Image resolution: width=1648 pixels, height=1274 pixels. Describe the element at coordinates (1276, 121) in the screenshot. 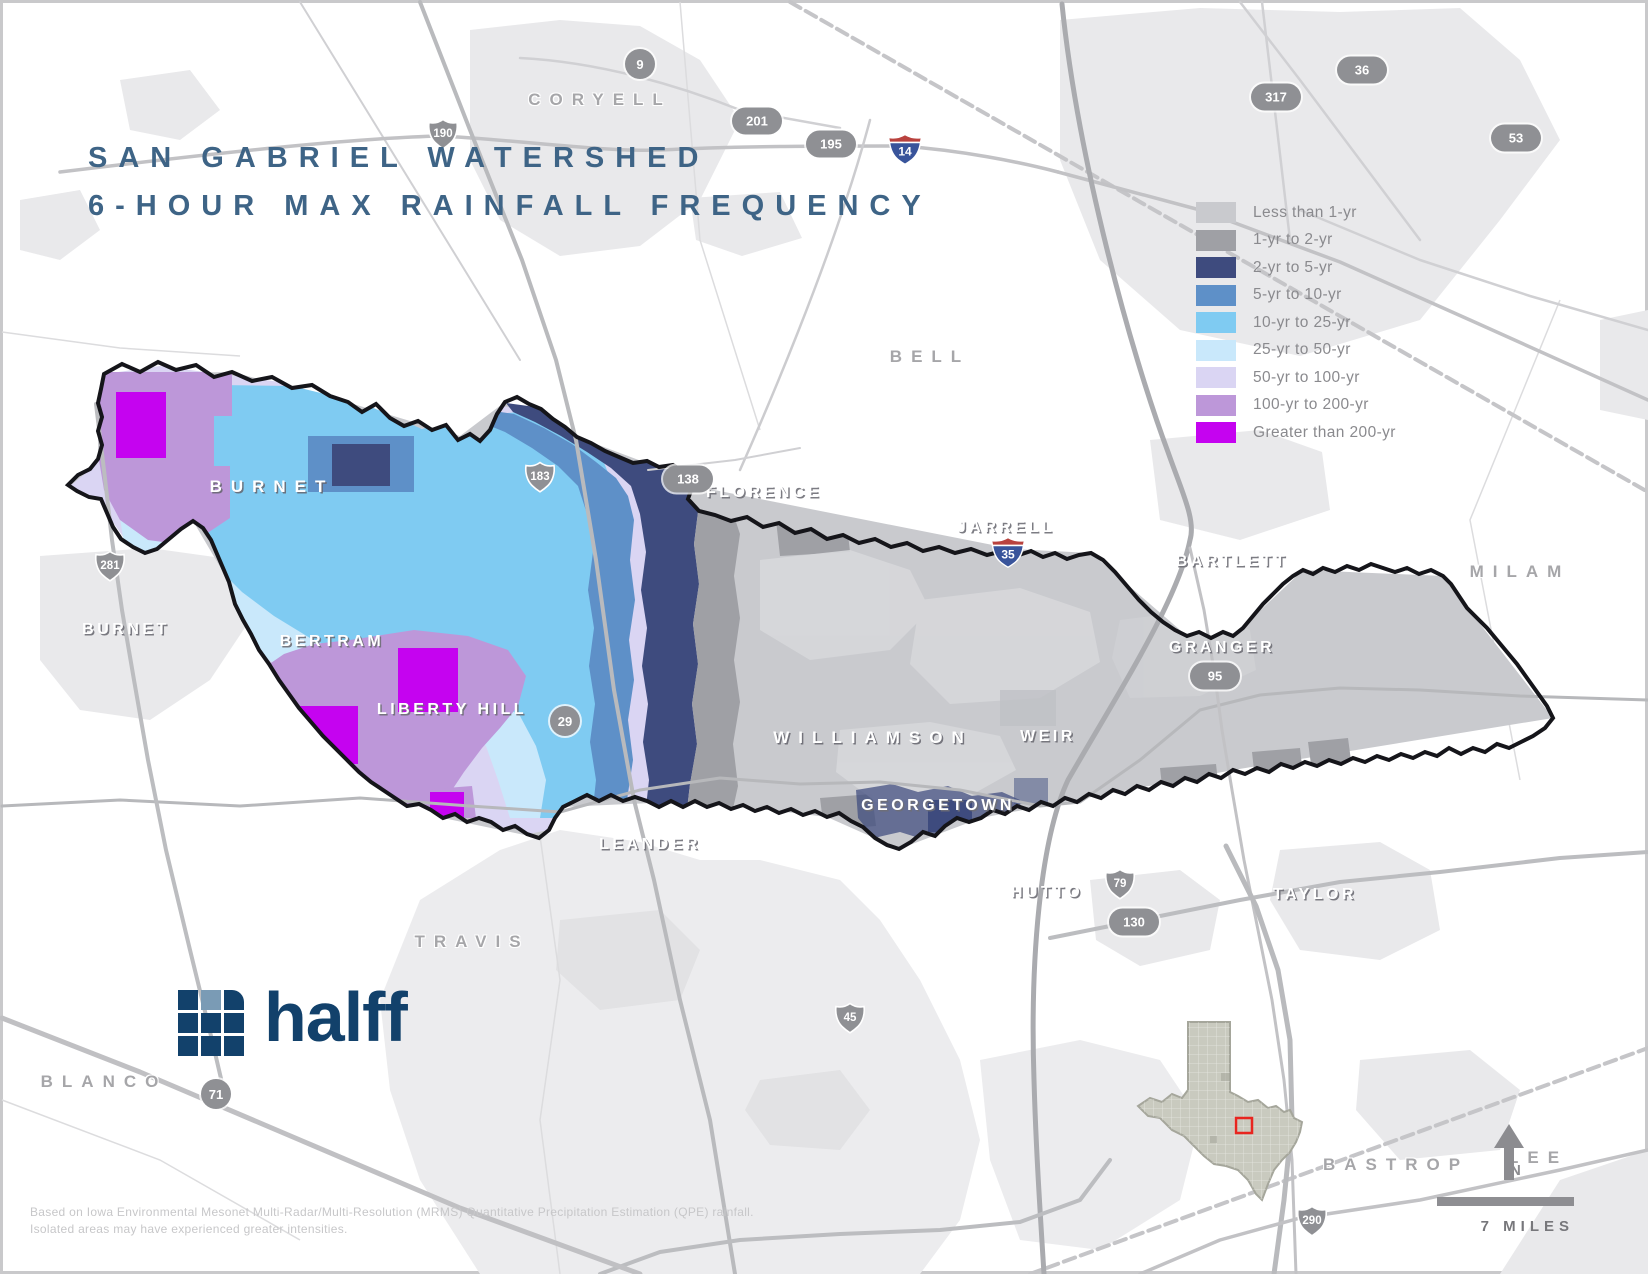

I see `road-sh317` at that location.